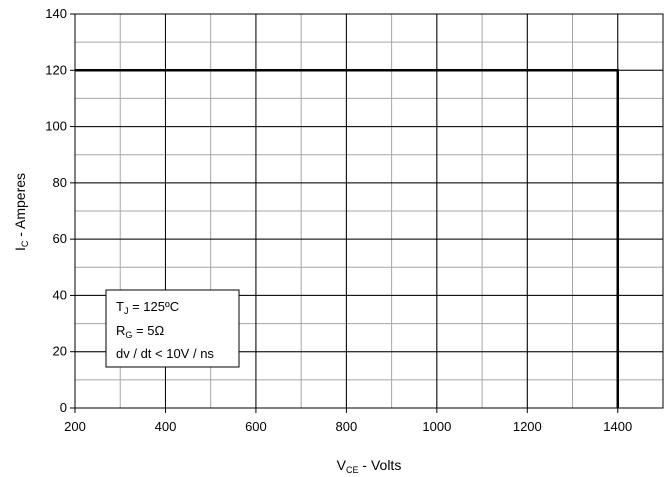  I want to click on y-tick-label: 100, so click(56, 126).